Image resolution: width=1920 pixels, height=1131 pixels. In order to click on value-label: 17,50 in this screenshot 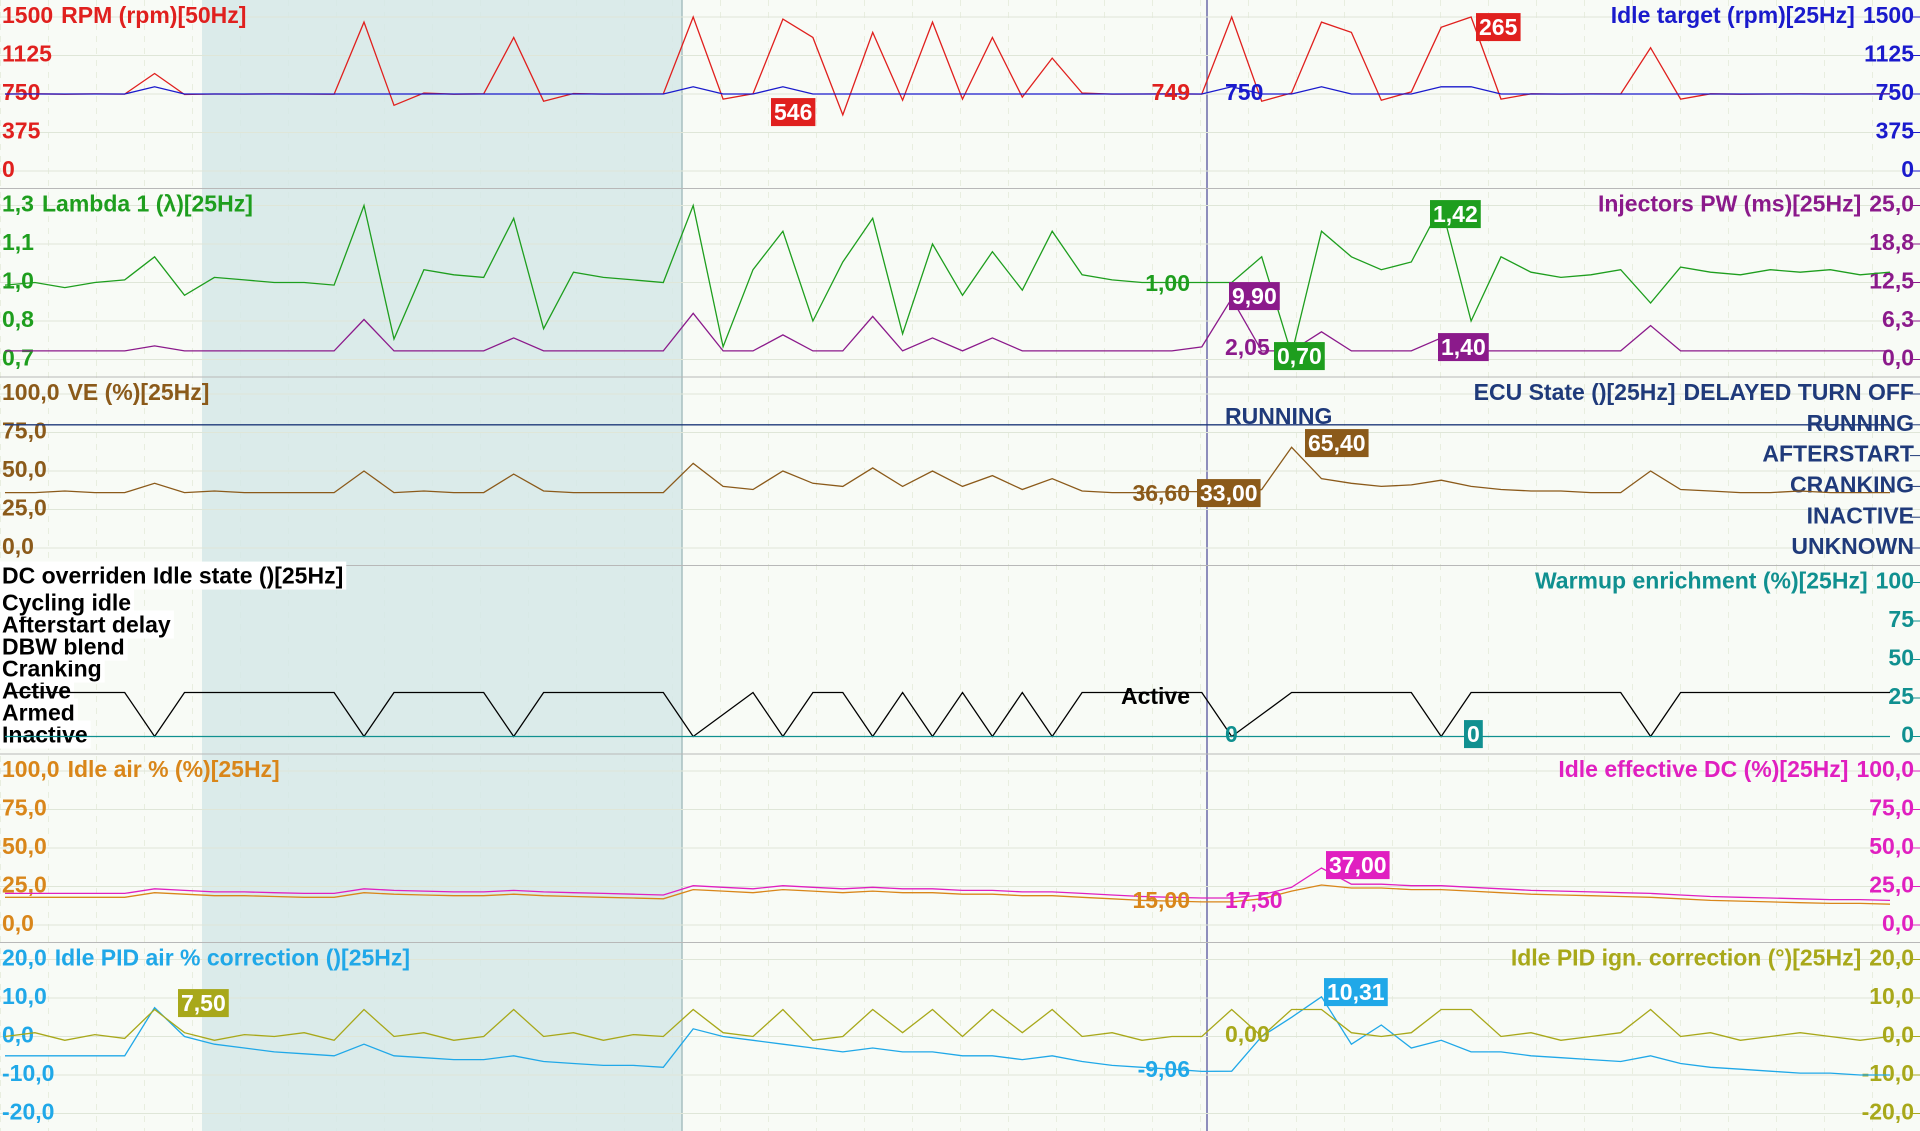, I will do `click(1254, 900)`.